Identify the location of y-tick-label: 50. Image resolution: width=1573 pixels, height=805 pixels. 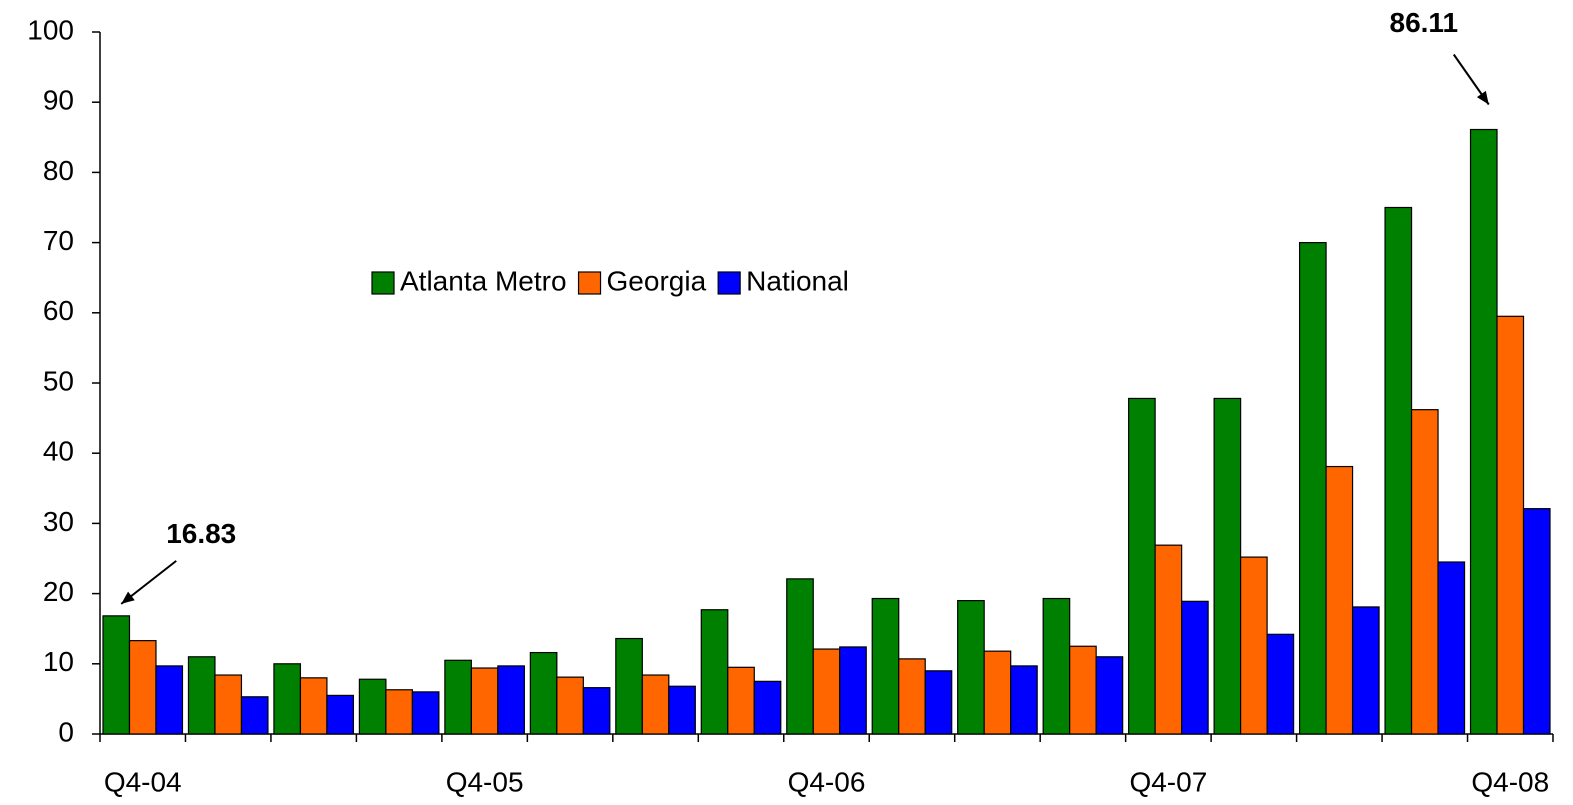
(58, 380).